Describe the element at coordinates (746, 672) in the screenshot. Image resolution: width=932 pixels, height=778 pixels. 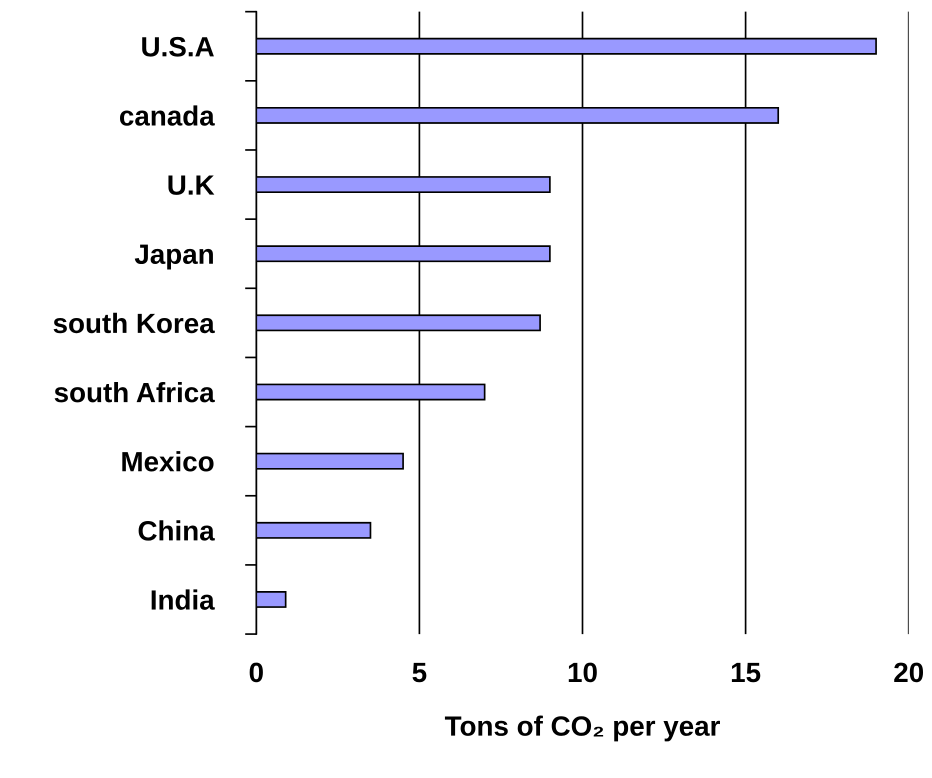
I see `x-tick-label: 15` at that location.